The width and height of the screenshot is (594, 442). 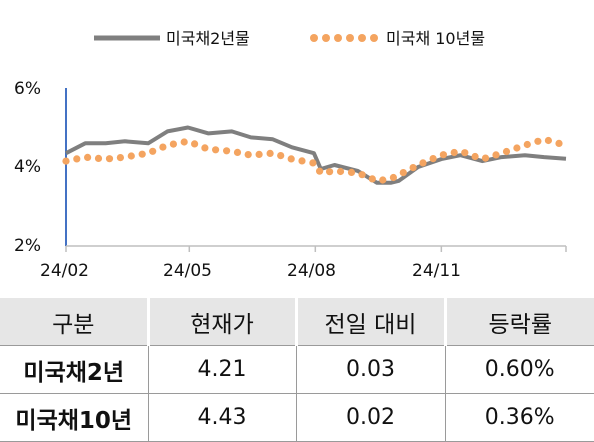 What do you see at coordinates (187, 271) in the screenshot?
I see `x-tick-label-1: 24/05` at bounding box center [187, 271].